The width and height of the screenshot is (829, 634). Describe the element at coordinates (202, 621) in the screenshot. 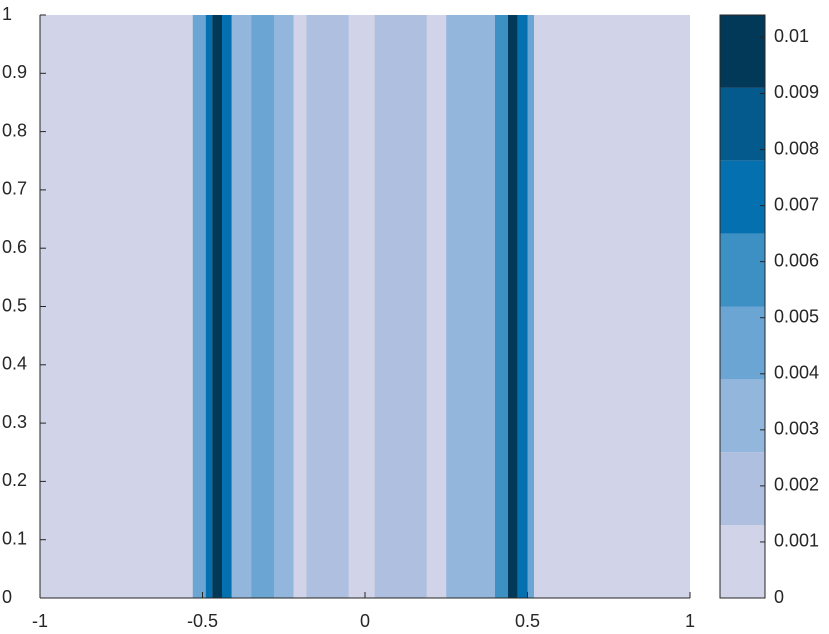

I see `x-tick-label: -0.5` at that location.